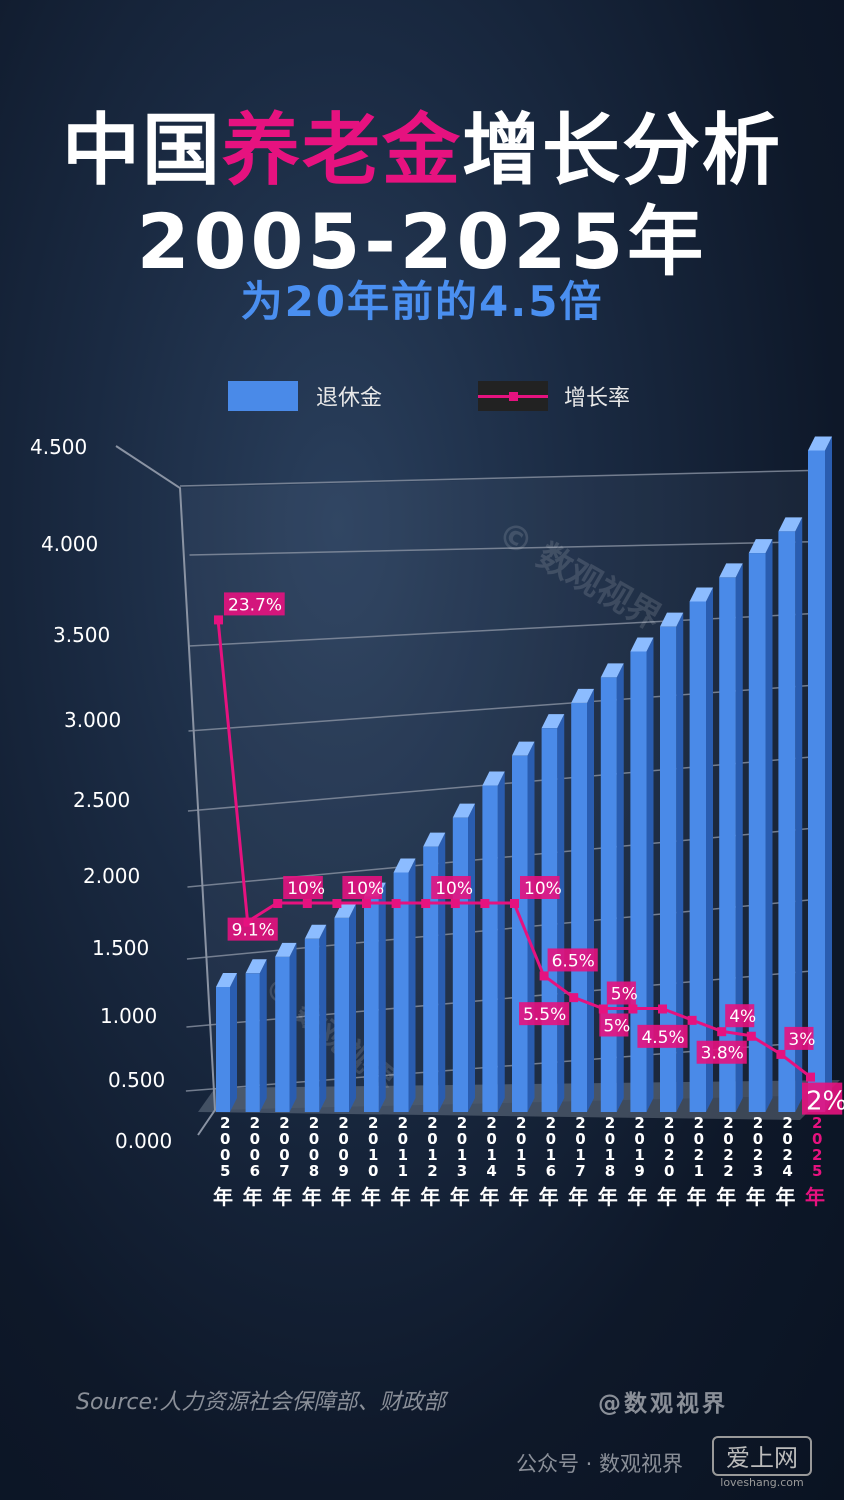 This screenshot has width=844, height=1500. Describe the element at coordinates (787, 1171) in the screenshot. I see `x-tick-char: 4` at that location.